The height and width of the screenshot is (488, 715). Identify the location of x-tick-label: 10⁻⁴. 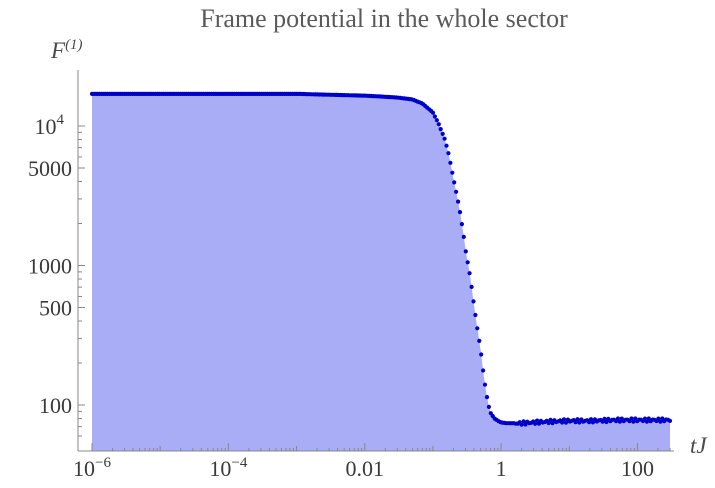
(228, 468).